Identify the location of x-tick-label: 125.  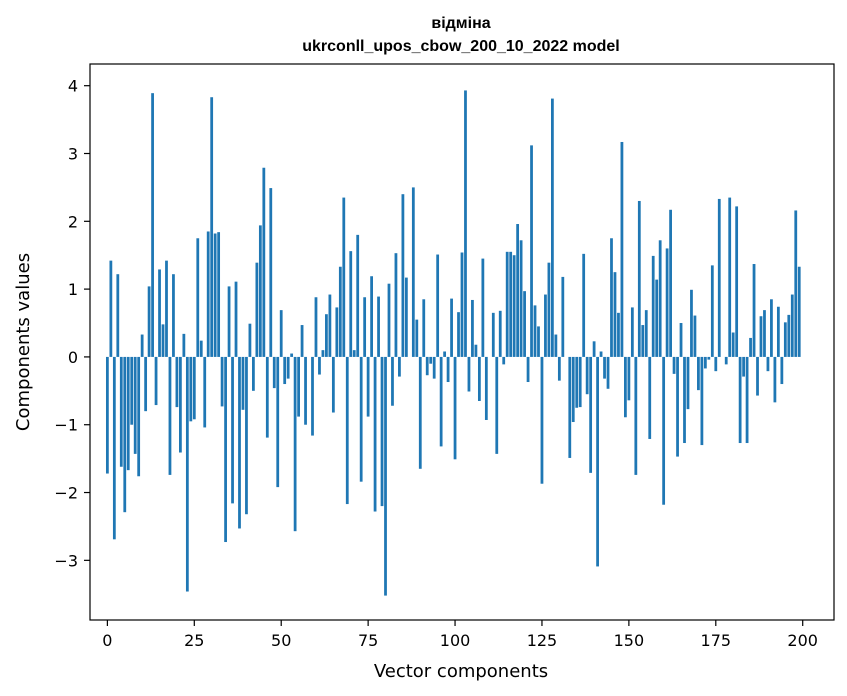
(542, 640).